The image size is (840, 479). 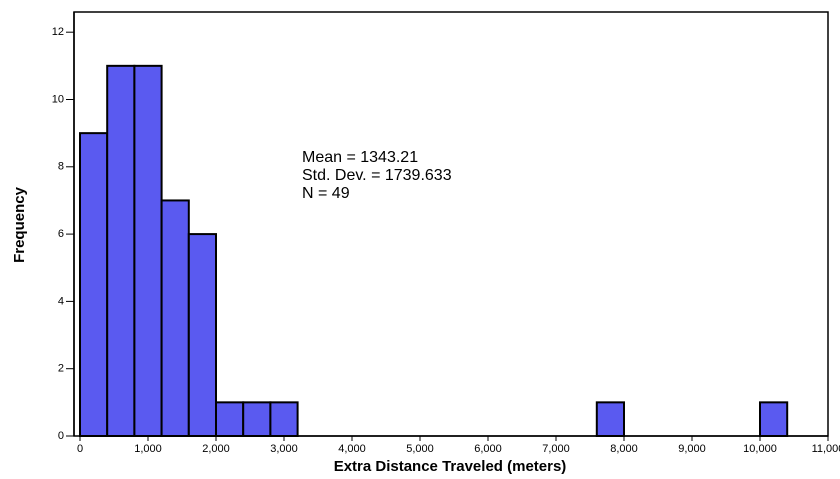 What do you see at coordinates (80, 449) in the screenshot?
I see `x-tick-label: 0` at bounding box center [80, 449].